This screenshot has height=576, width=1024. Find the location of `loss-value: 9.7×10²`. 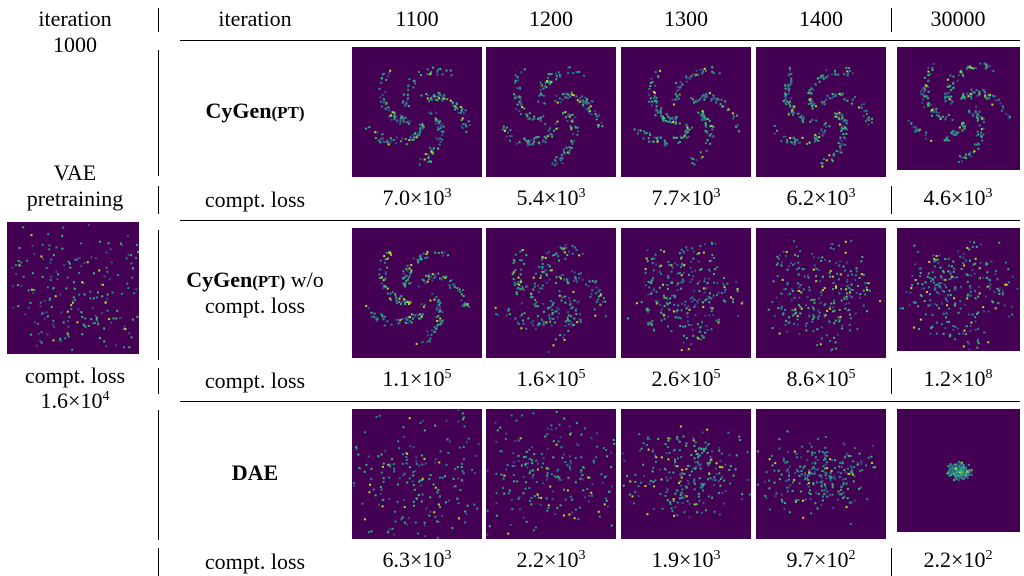

loss-value: 9.7×10² is located at coordinates (821, 560).